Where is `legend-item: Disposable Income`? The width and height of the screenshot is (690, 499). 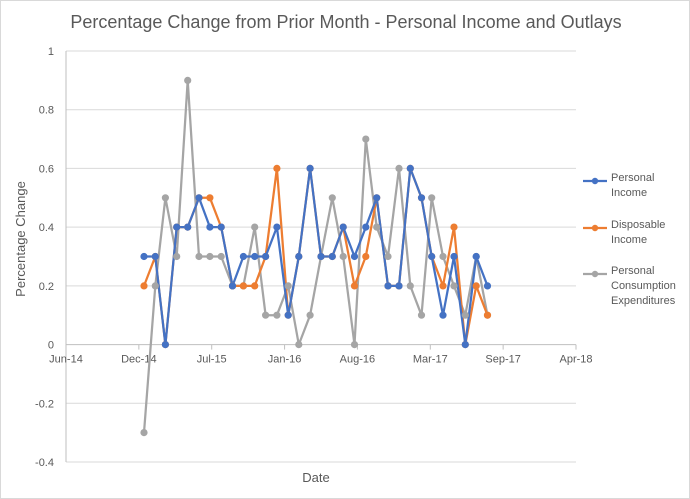 legend-item: Disposable Income is located at coordinates (624, 232).